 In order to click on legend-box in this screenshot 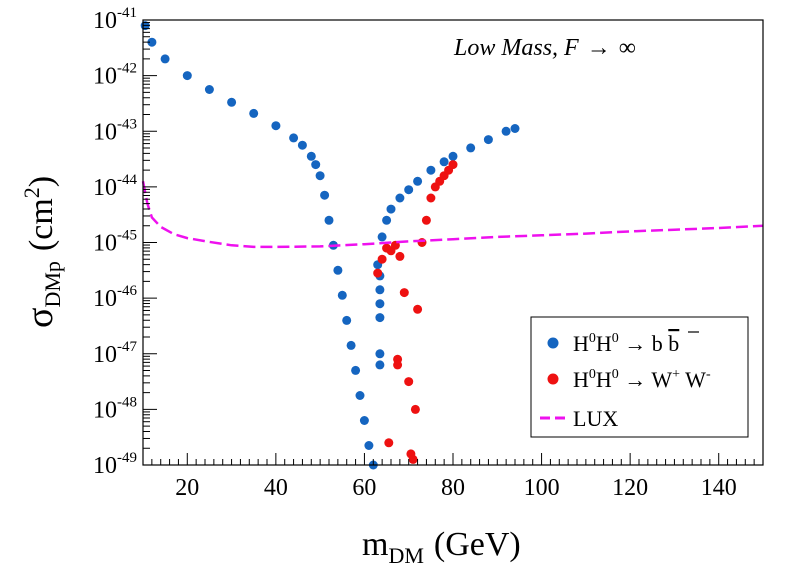, I will do `click(639, 377)`.